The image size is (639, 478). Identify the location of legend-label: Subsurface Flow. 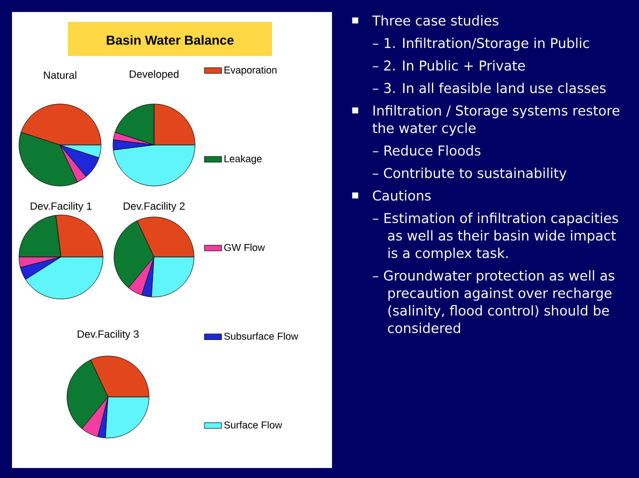
(261, 336).